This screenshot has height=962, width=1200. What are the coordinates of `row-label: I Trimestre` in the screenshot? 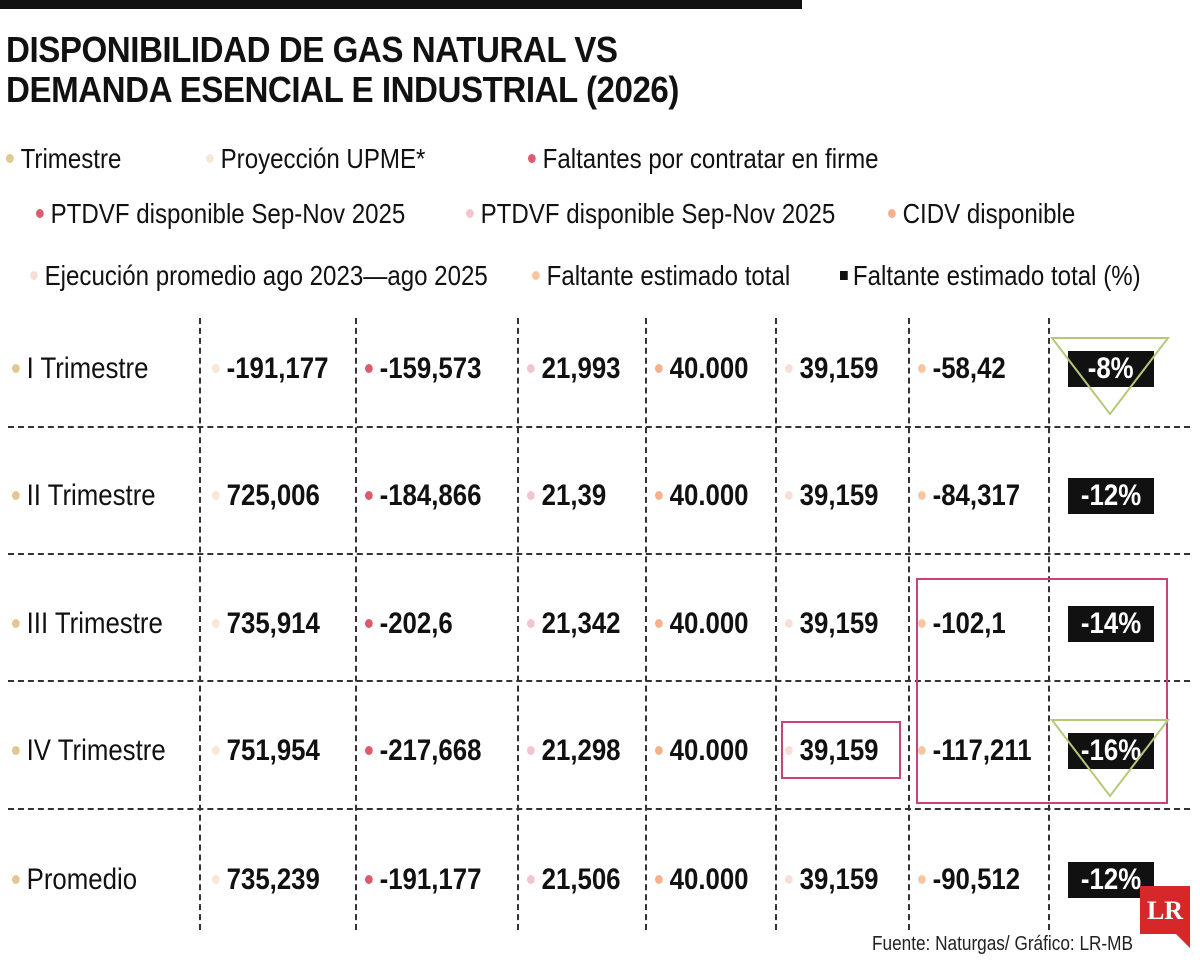 It's located at (80, 369).